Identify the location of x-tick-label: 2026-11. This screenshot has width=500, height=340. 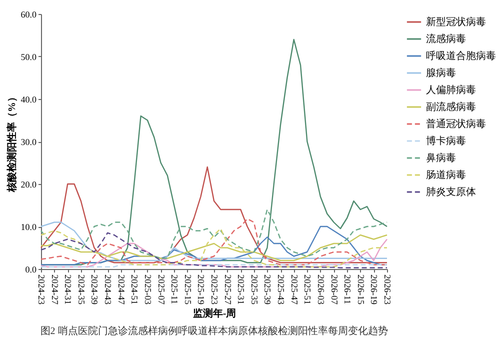
(347, 289).